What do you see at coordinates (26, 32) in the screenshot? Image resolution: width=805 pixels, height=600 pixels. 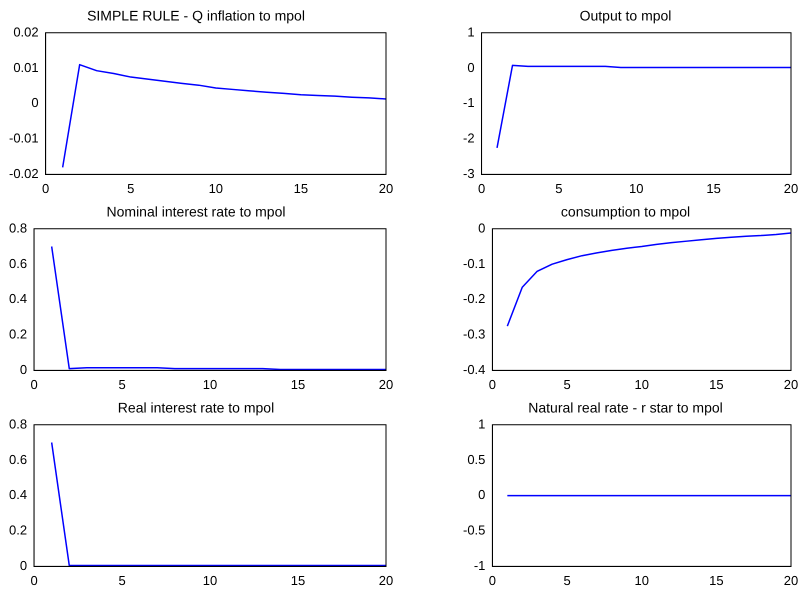 I see `y-tick-label: 0.02` at bounding box center [26, 32].